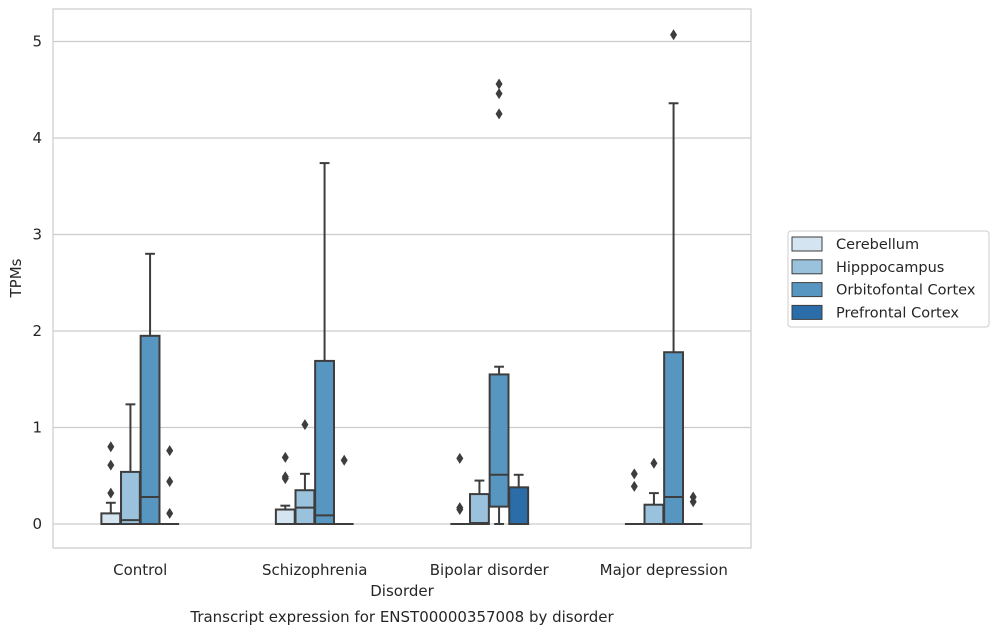 The height and width of the screenshot is (634, 999). I want to click on box-c0-s1, so click(130, 498).